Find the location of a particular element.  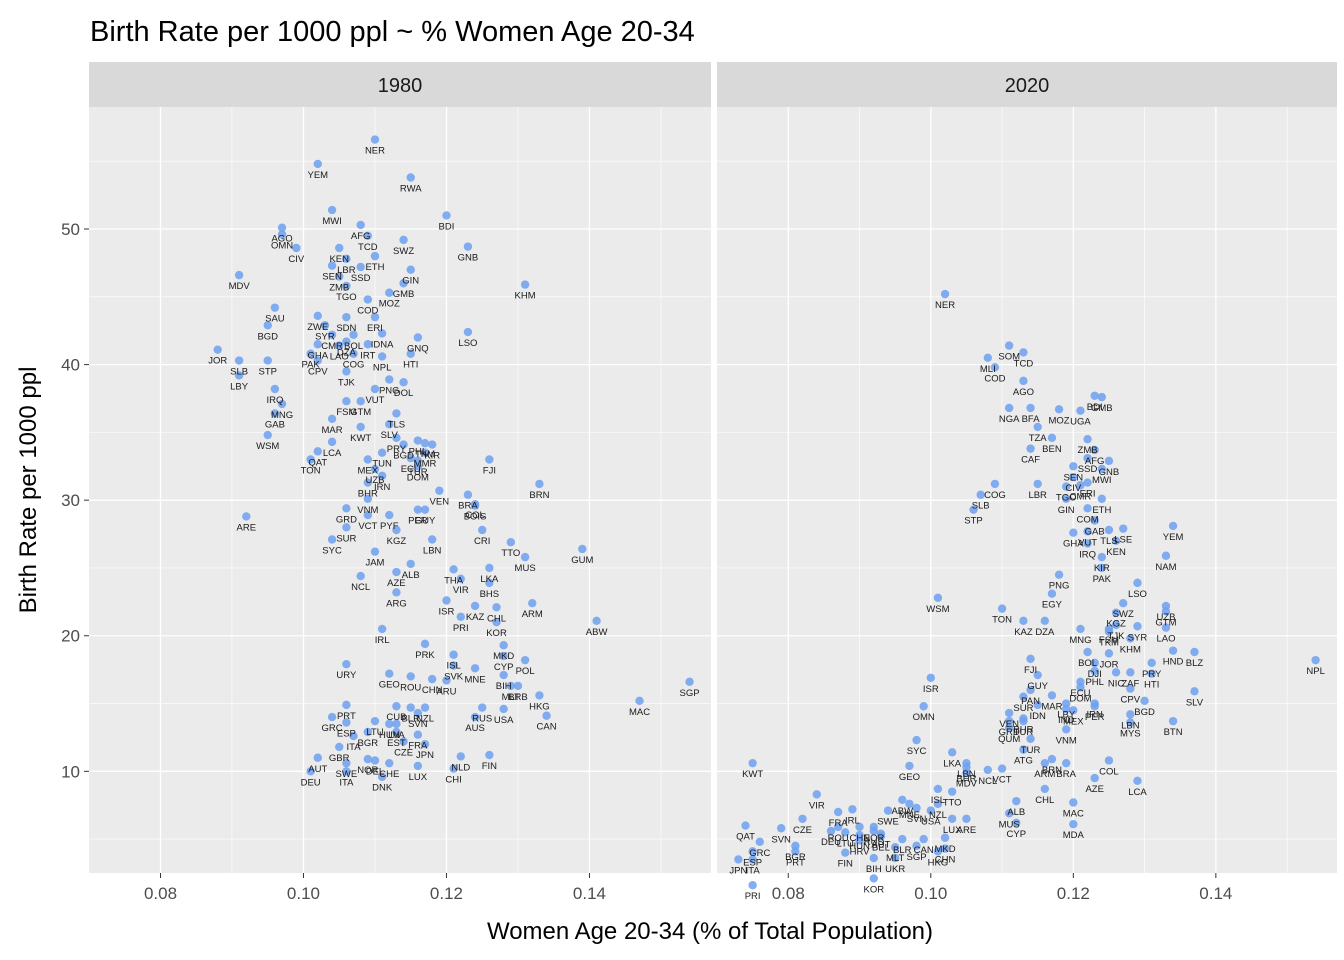

point-label: NIC is located at coordinates (1116, 683).